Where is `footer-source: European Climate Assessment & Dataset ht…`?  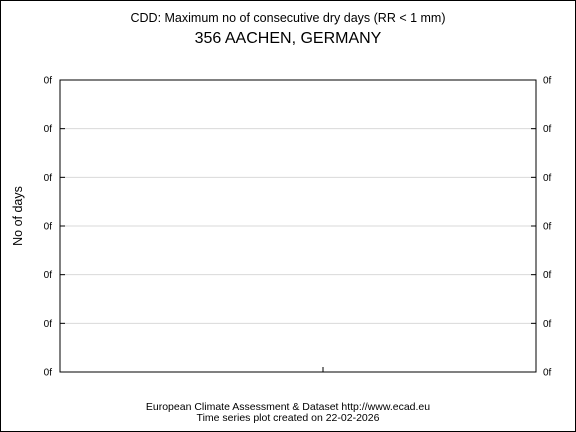
footer-source: European Climate Assessment & Dataset ht… is located at coordinates (288, 407).